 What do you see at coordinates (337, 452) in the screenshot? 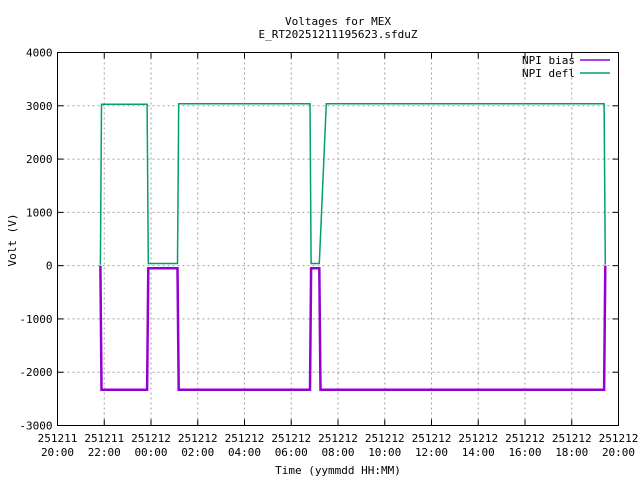
I see `x-tick-time: 08:00` at bounding box center [337, 452].